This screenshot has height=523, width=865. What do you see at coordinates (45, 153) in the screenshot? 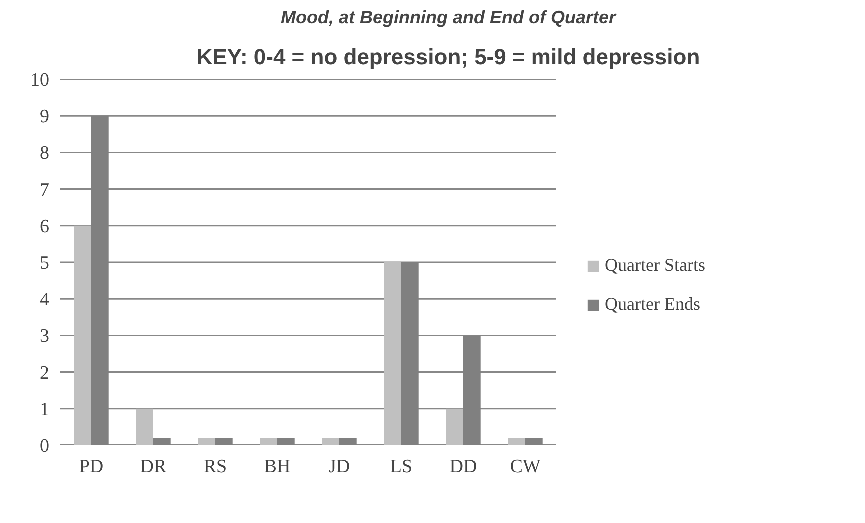
I see `y-tick-label: 8` at bounding box center [45, 153].